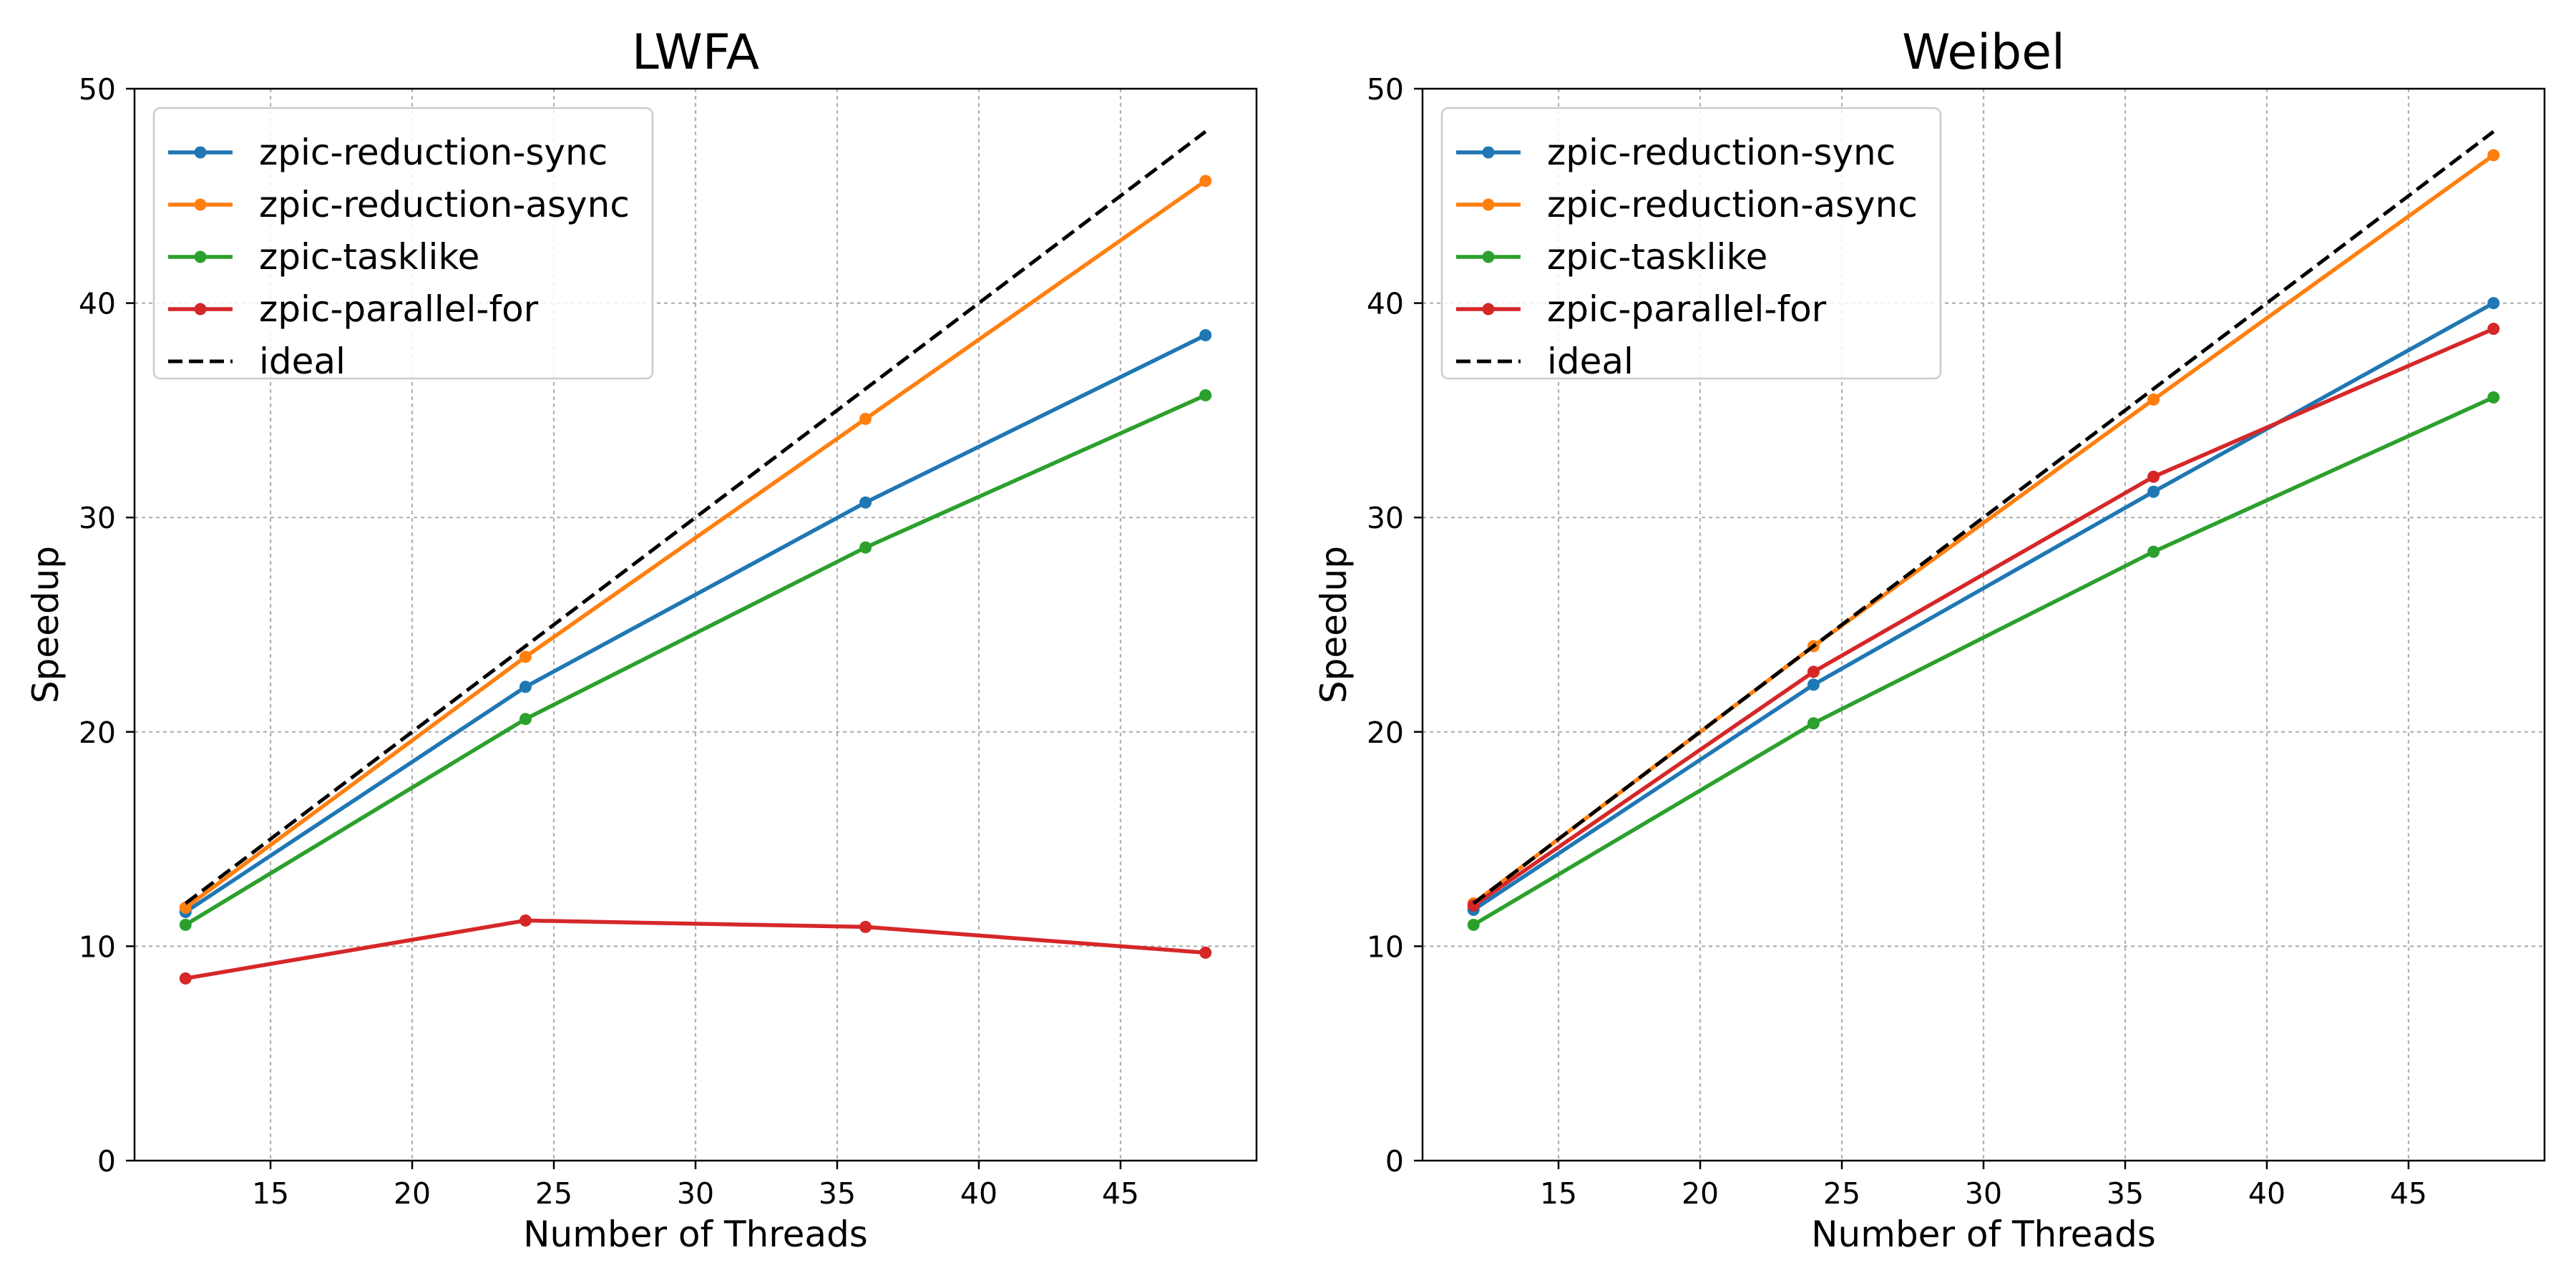  Describe the element at coordinates (1983, 52) in the screenshot. I see `chart-title: Weibel` at that location.